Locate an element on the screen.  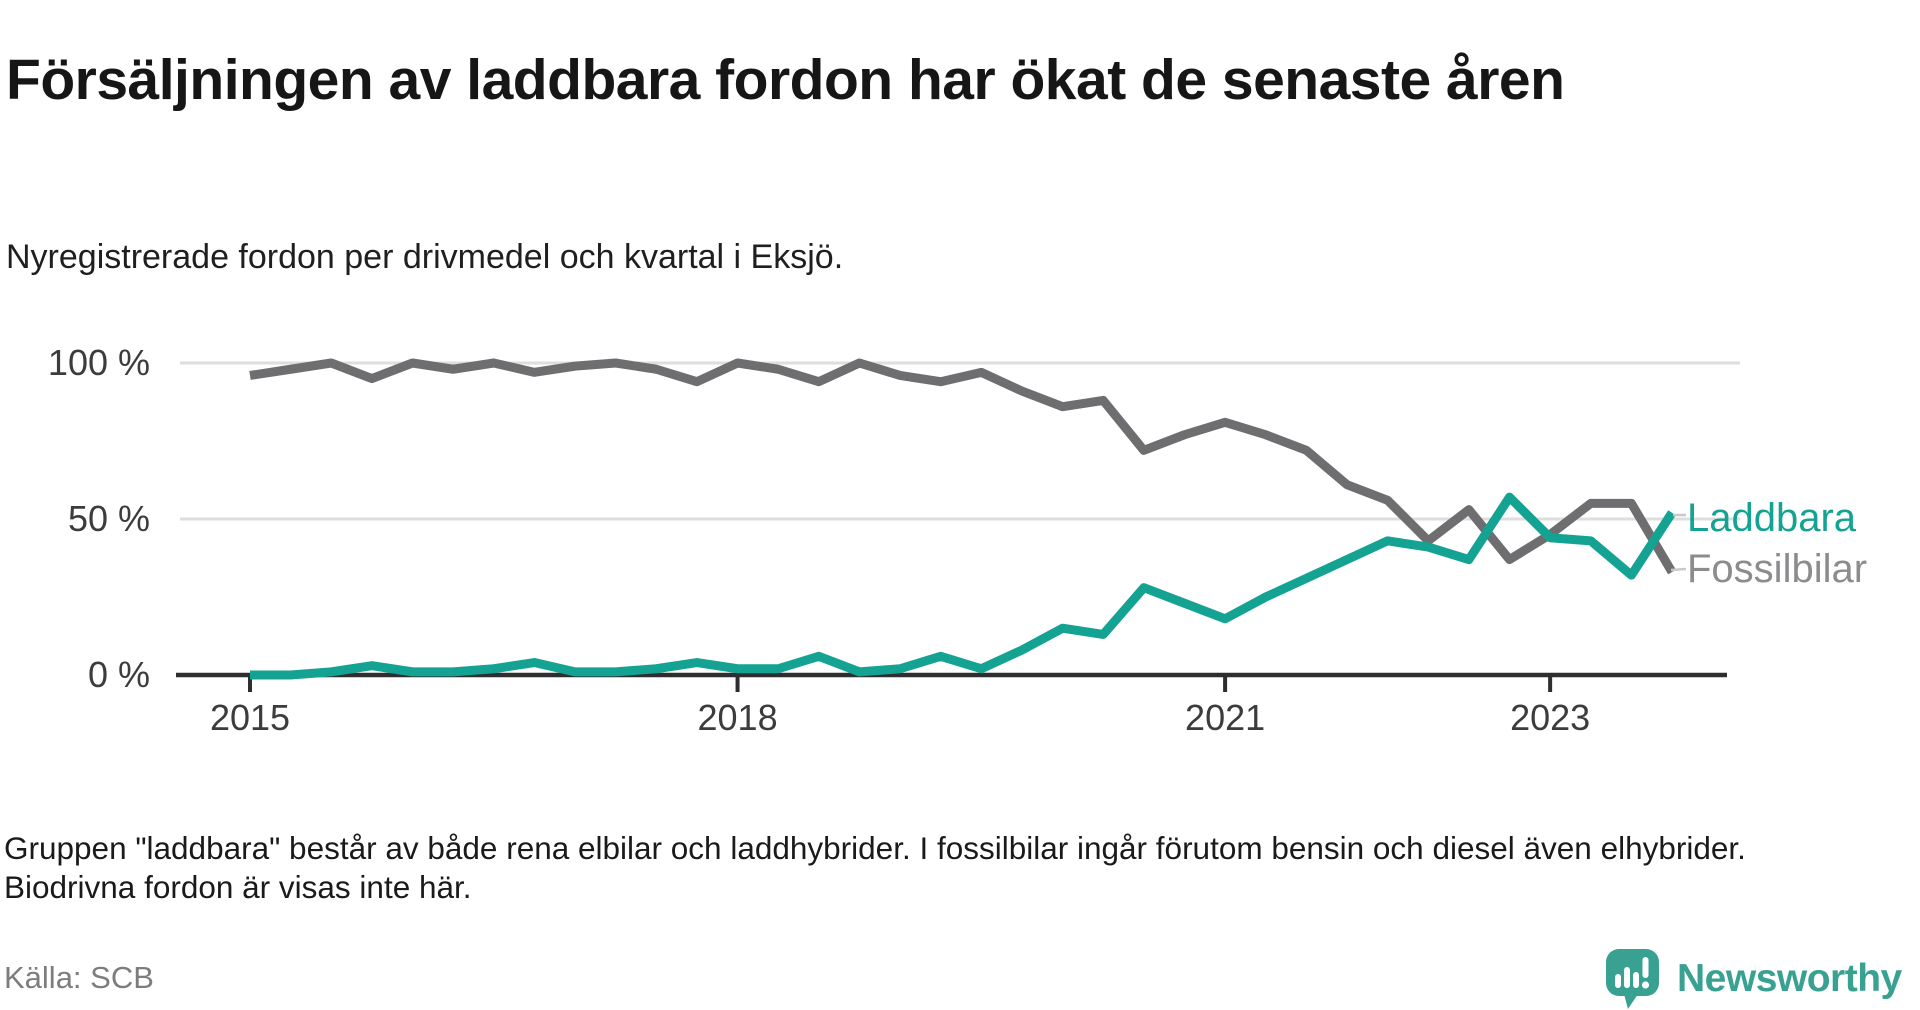
y-tick-label-100: 100 % is located at coordinates (98, 362).